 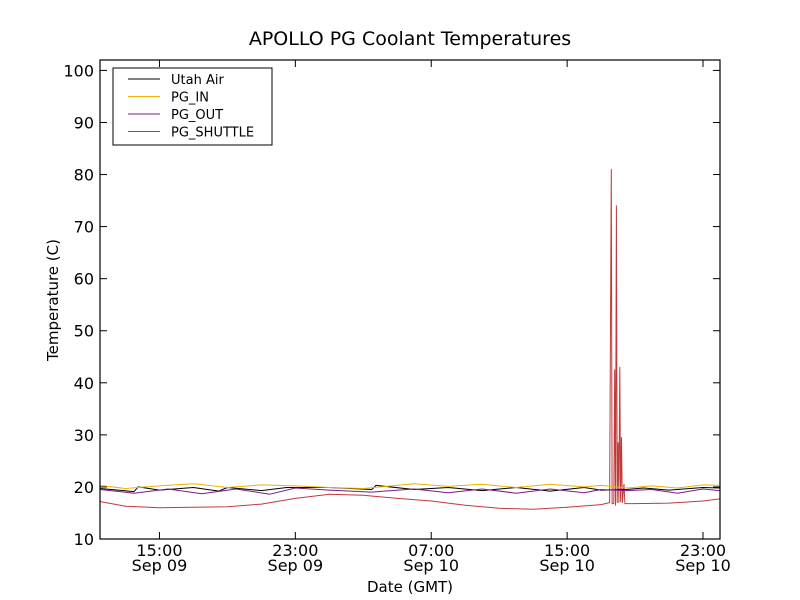 I want to click on y-tick-label: 60, so click(x=84, y=279).